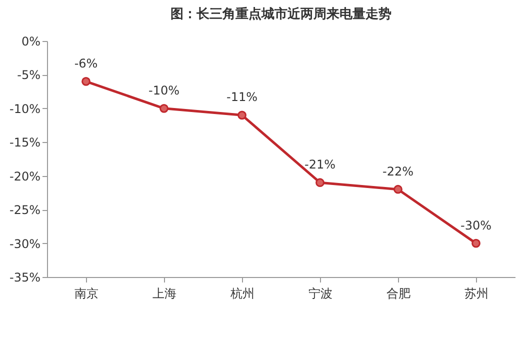 The image size is (525, 339). I want to click on text: -21%, so click(320, 165).